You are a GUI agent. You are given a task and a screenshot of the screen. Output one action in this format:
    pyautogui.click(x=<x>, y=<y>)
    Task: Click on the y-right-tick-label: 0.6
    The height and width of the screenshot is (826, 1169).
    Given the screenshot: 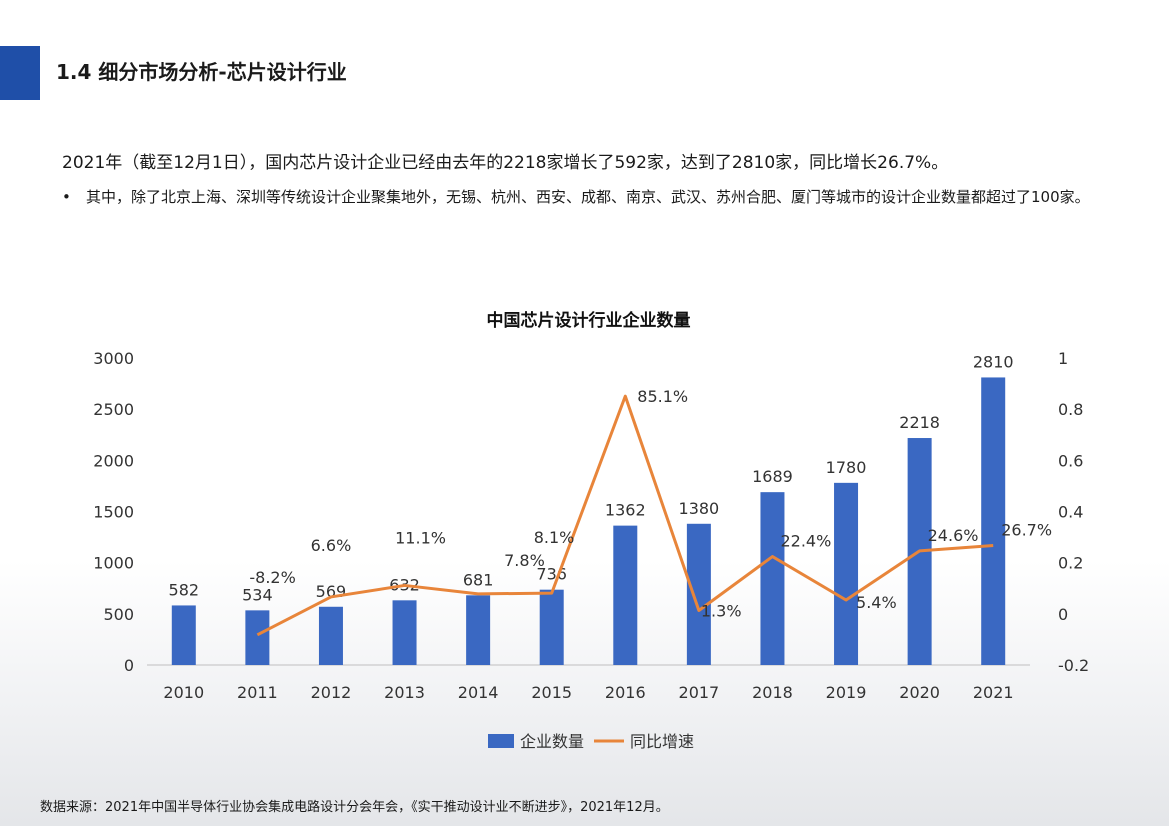 What is the action you would take?
    pyautogui.click(x=1070, y=460)
    